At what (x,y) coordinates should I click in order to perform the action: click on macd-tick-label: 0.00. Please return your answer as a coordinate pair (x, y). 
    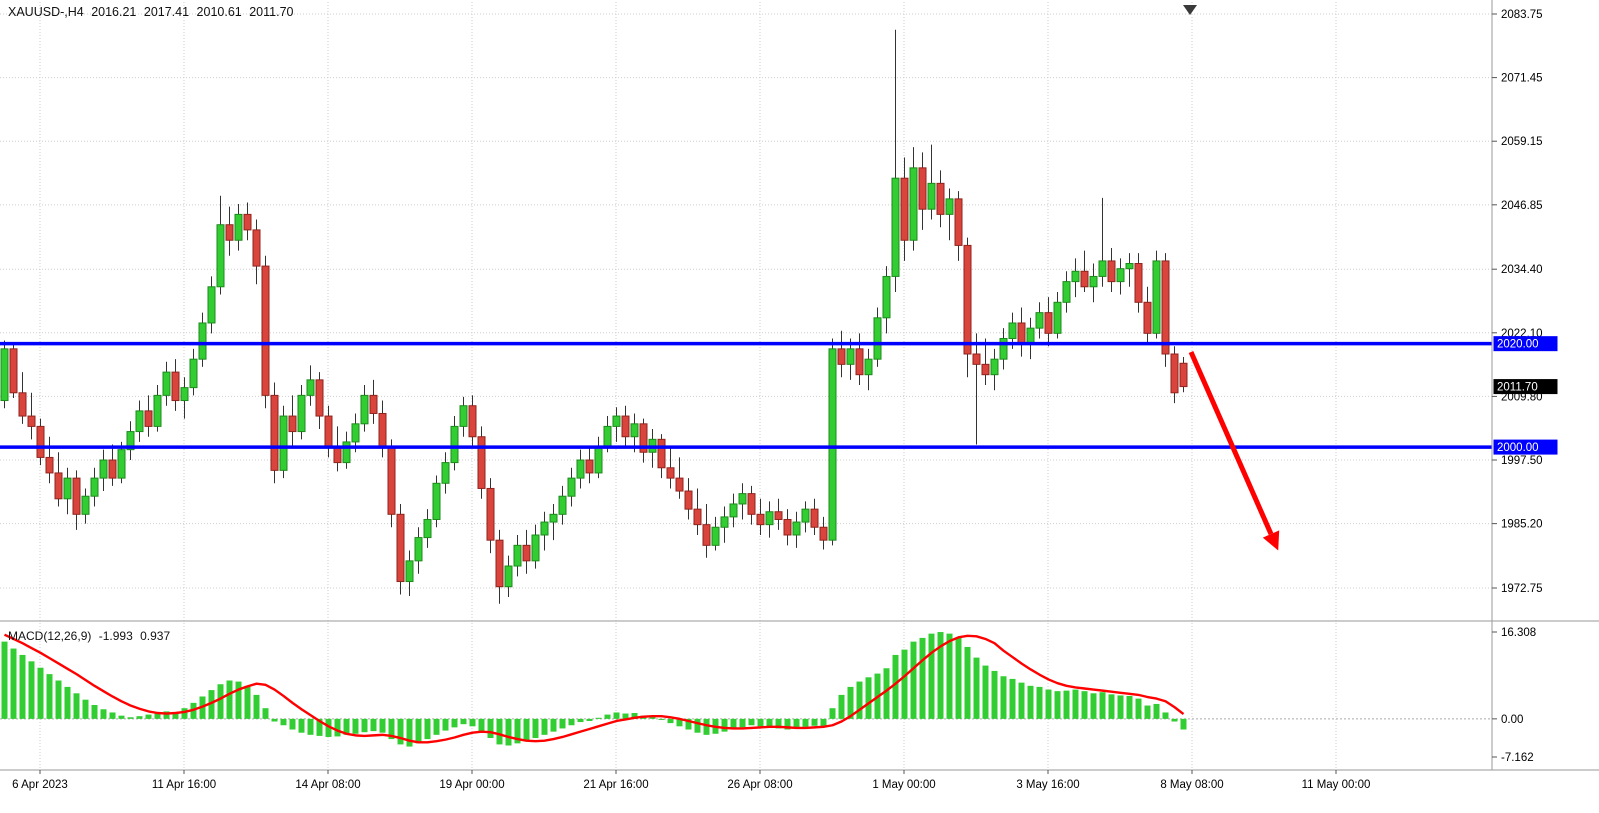
    Looking at the image, I should click on (1512, 720).